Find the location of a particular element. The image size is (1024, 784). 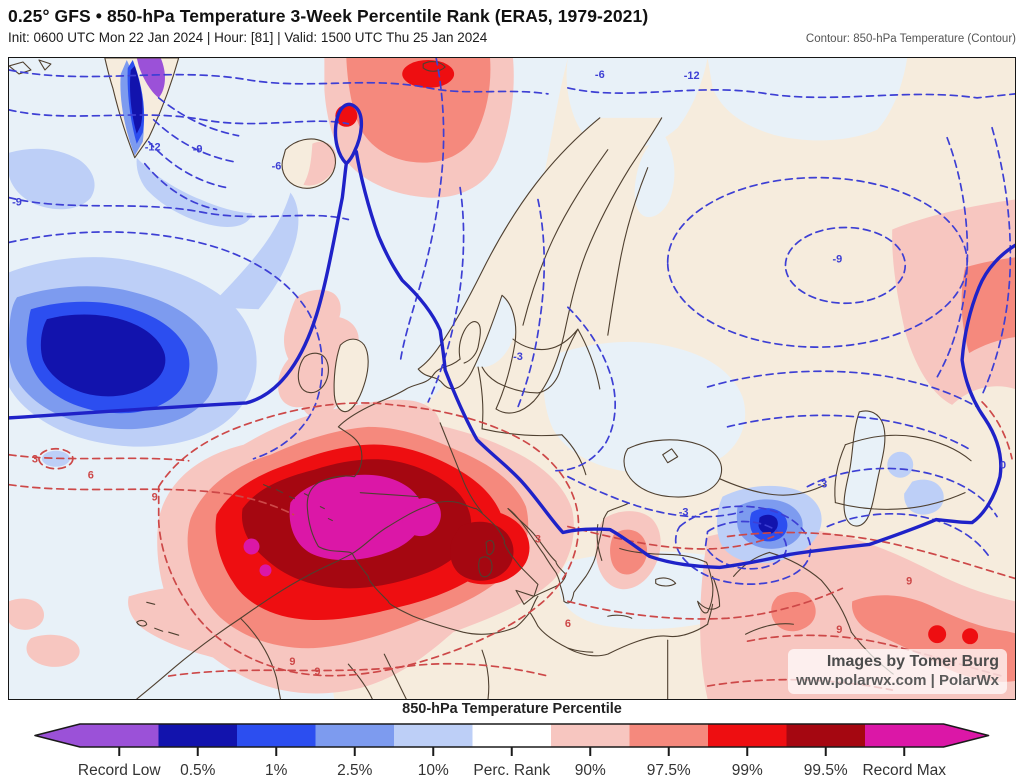

colorbar-label: 90% is located at coordinates (590, 770).